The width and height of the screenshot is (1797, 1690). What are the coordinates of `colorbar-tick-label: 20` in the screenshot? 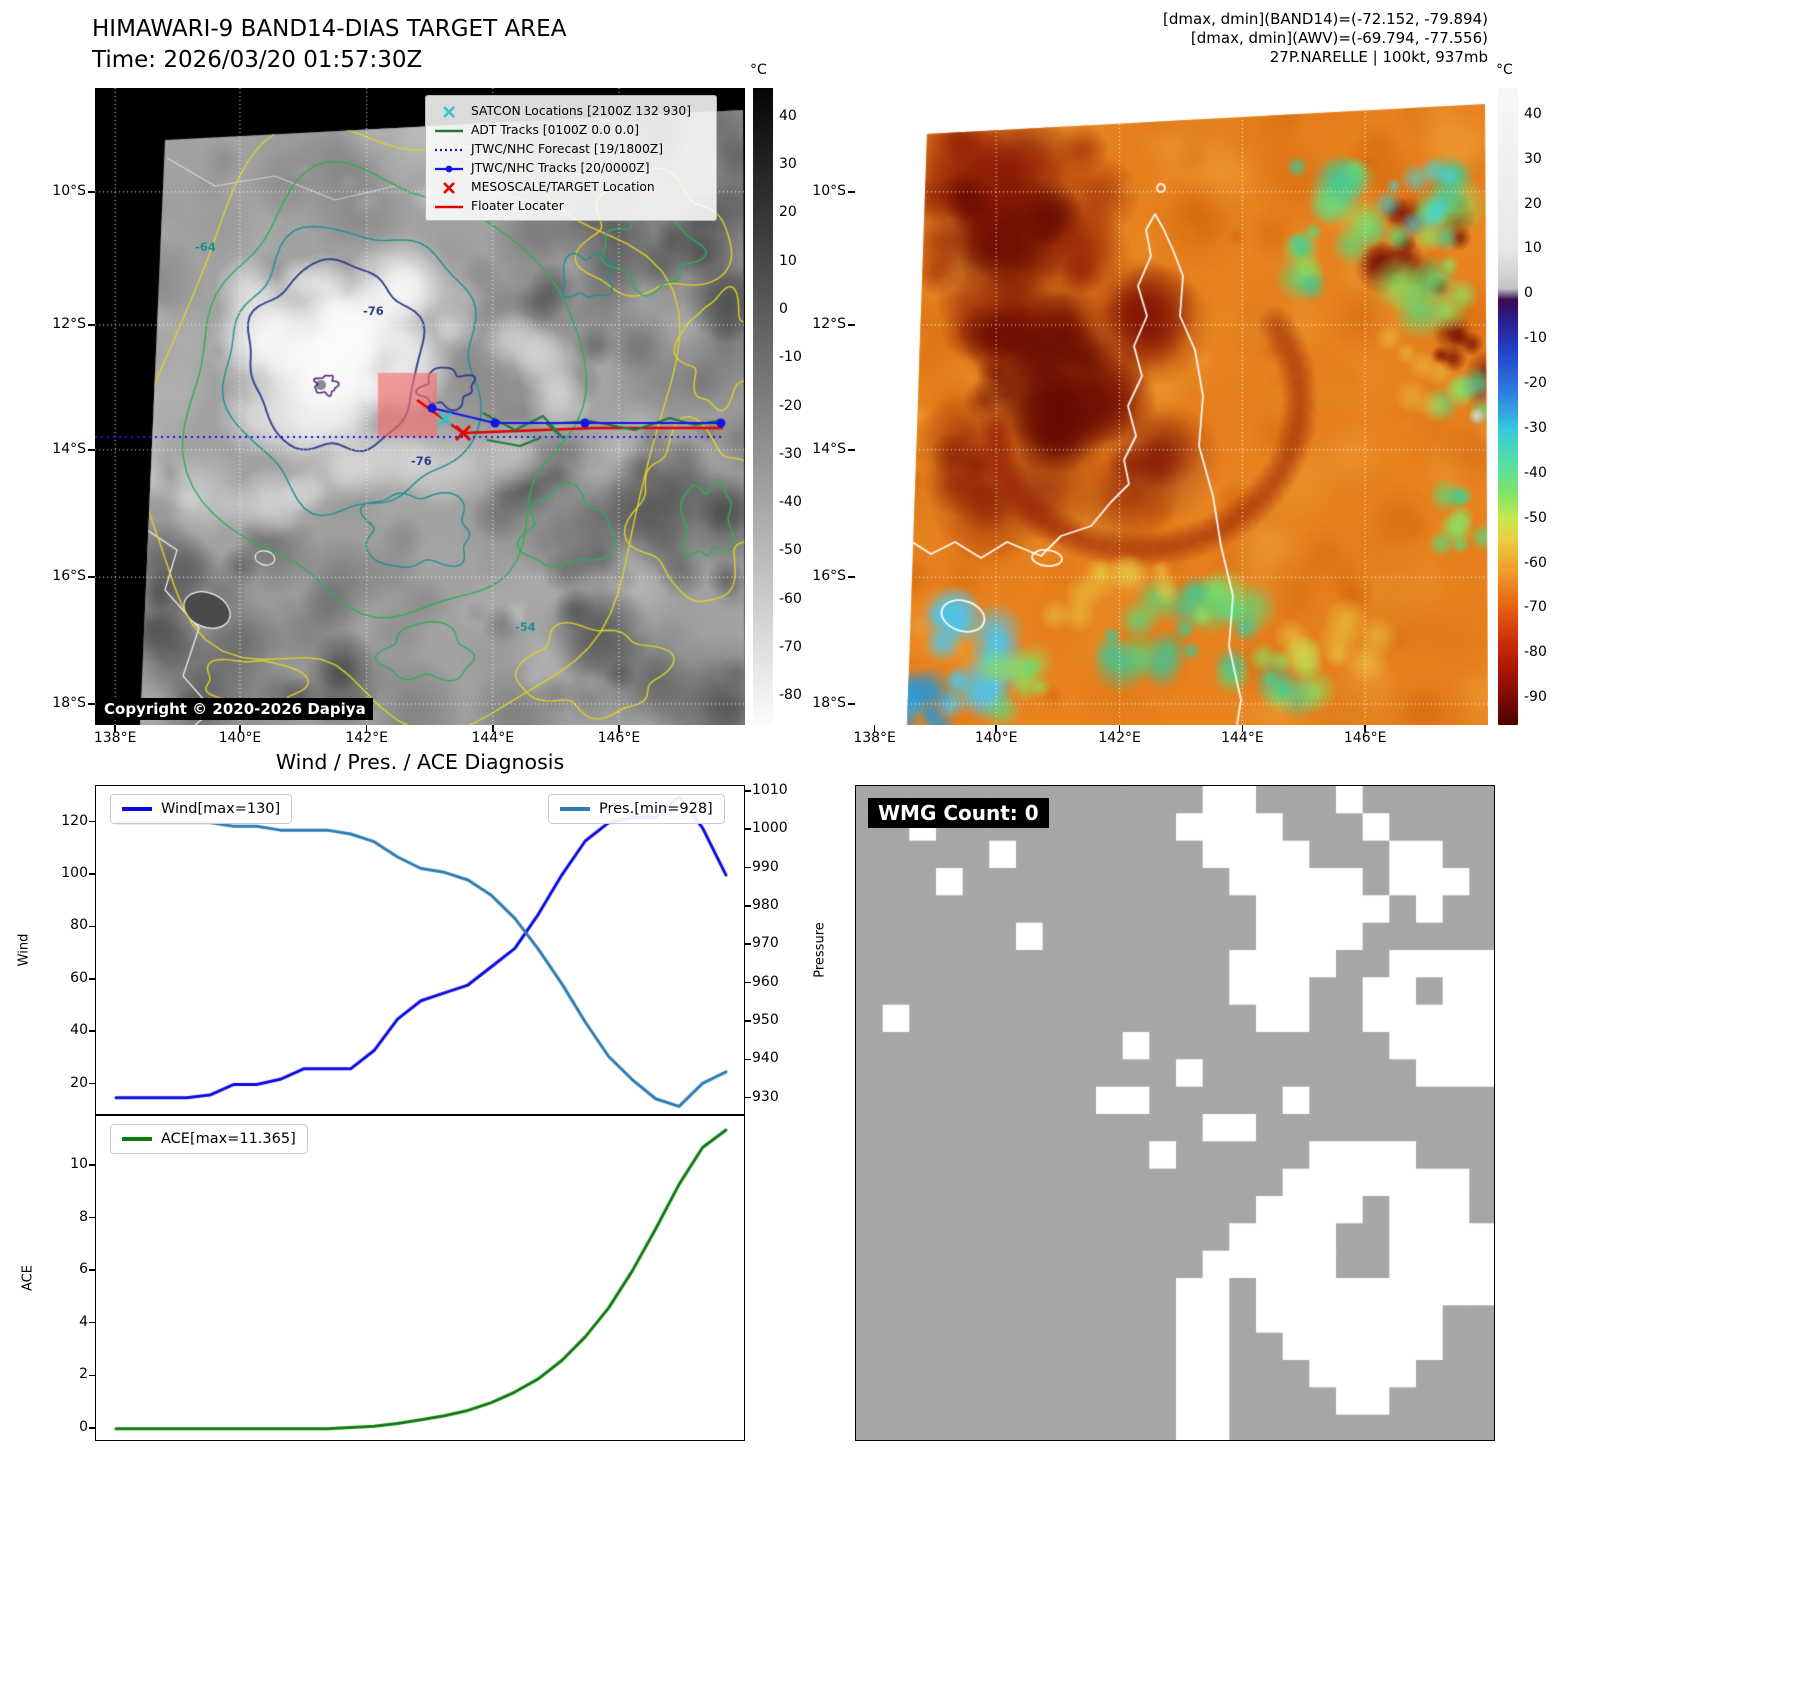 It's located at (1533, 203).